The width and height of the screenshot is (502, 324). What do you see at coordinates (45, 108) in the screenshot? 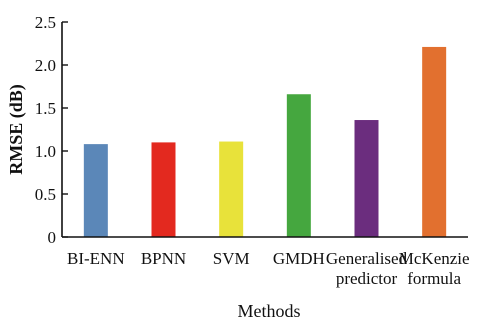
I see `y-tick-label: 1.5` at bounding box center [45, 108].